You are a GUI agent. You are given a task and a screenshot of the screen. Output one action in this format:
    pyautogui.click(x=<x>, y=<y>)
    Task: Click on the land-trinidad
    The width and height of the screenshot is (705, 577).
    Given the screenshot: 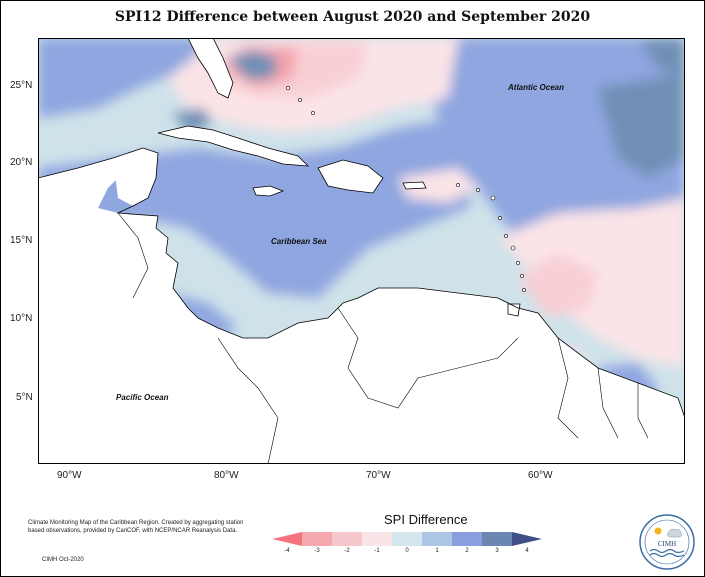 What is the action you would take?
    pyautogui.click(x=514, y=310)
    